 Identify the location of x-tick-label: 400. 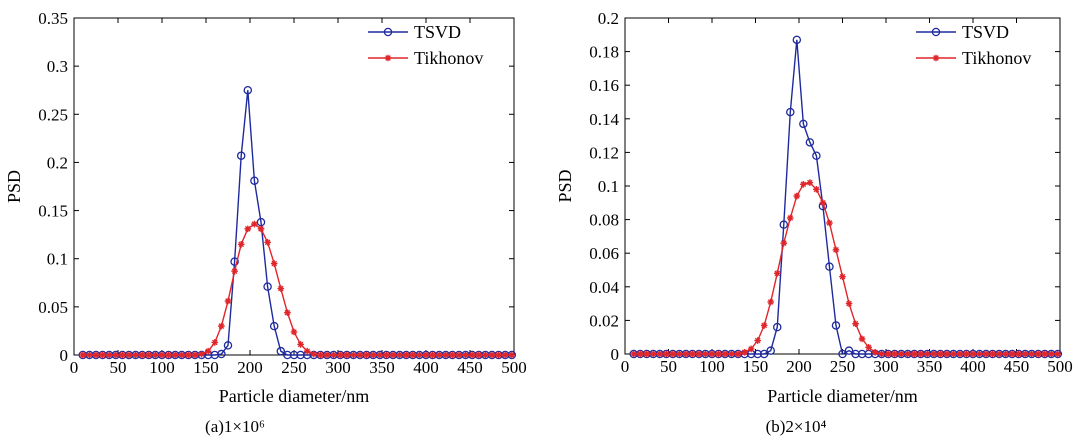
(426, 367).